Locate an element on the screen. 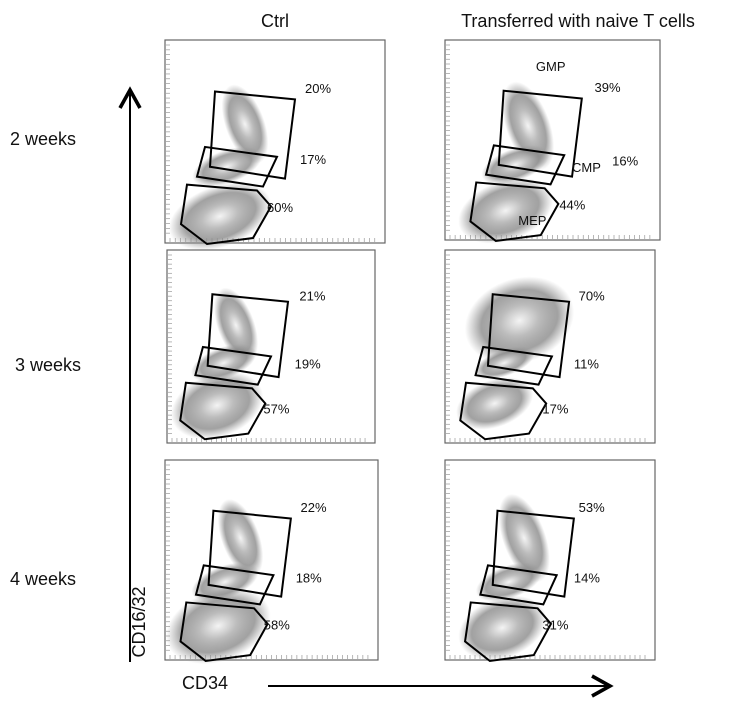 The width and height of the screenshot is (734, 703). column-title: Transferred with naive T cells is located at coordinates (578, 21).